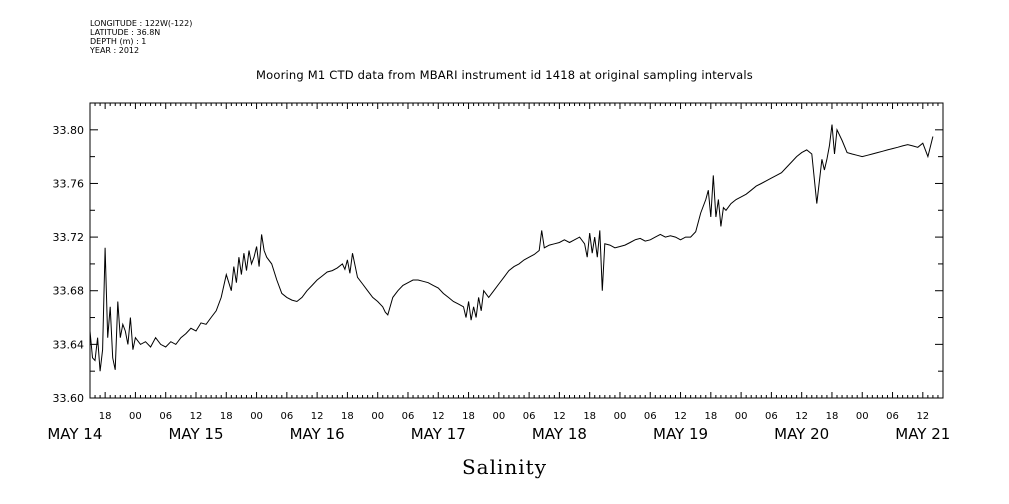  I want to click on x-day-label: MAY 19, so click(680, 434).